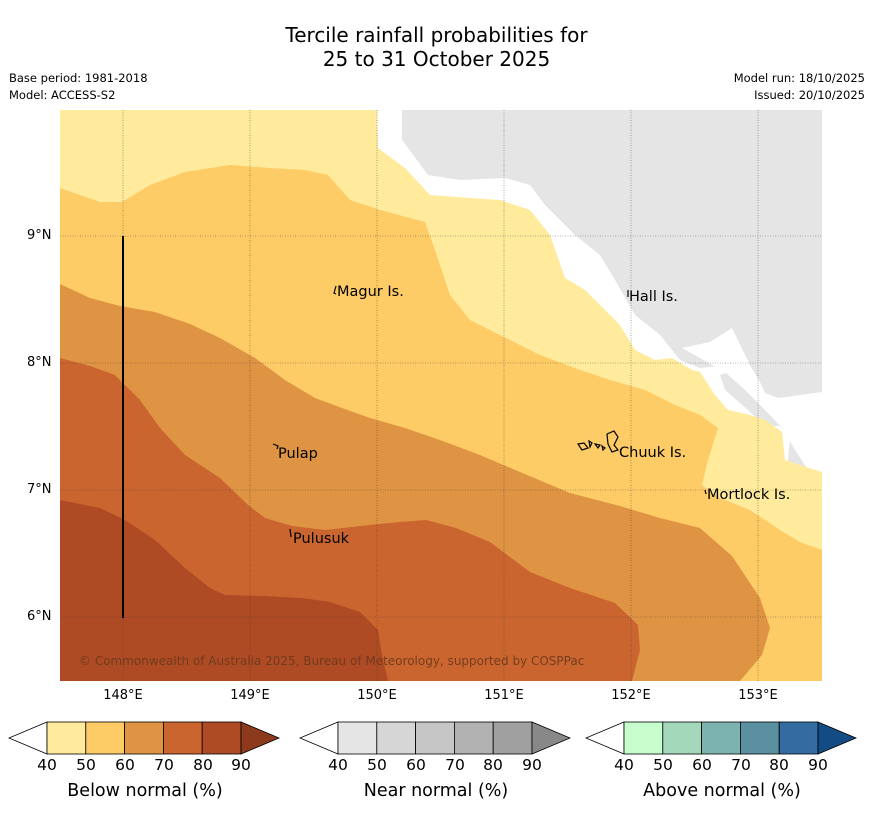  What do you see at coordinates (749, 495) in the screenshot?
I see `place-mortlock: Mortlock Is.` at bounding box center [749, 495].